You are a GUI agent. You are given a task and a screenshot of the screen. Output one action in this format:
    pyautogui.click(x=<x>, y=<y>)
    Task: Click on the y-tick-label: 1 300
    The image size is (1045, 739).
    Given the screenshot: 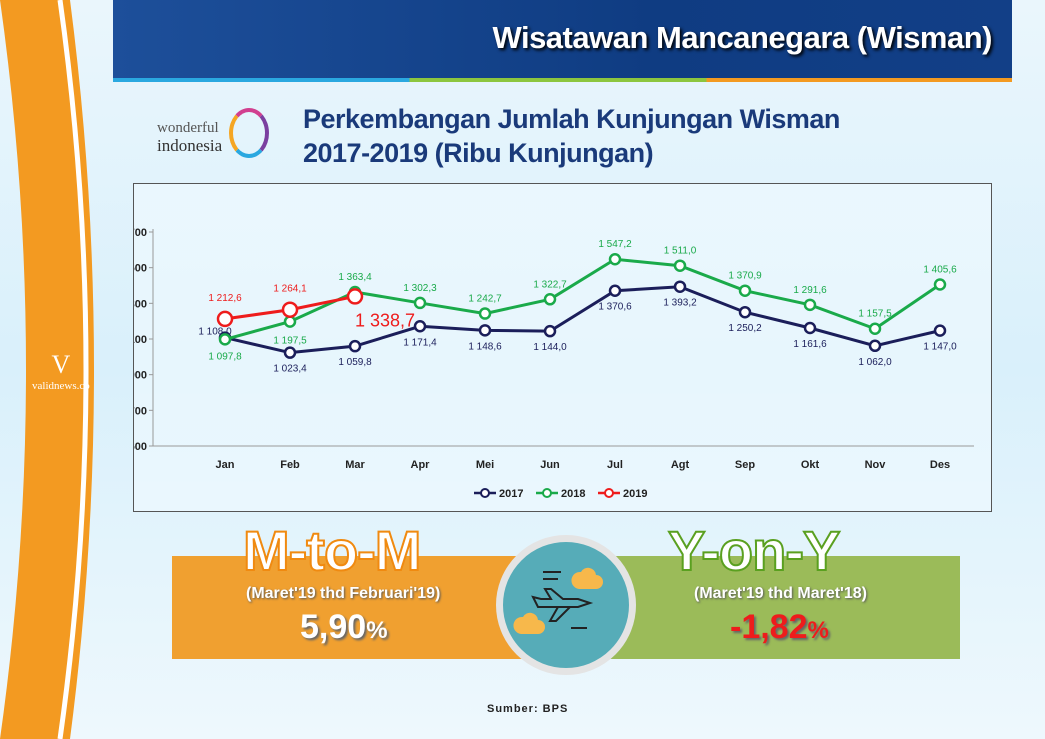 What is the action you would take?
    pyautogui.click(x=140, y=304)
    